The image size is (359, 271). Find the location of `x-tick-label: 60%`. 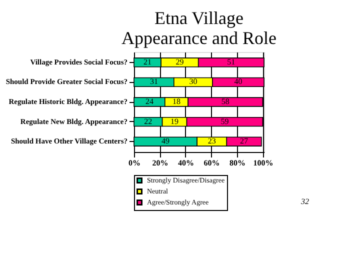

x-tick-label: 60% is located at coordinates (212, 163).